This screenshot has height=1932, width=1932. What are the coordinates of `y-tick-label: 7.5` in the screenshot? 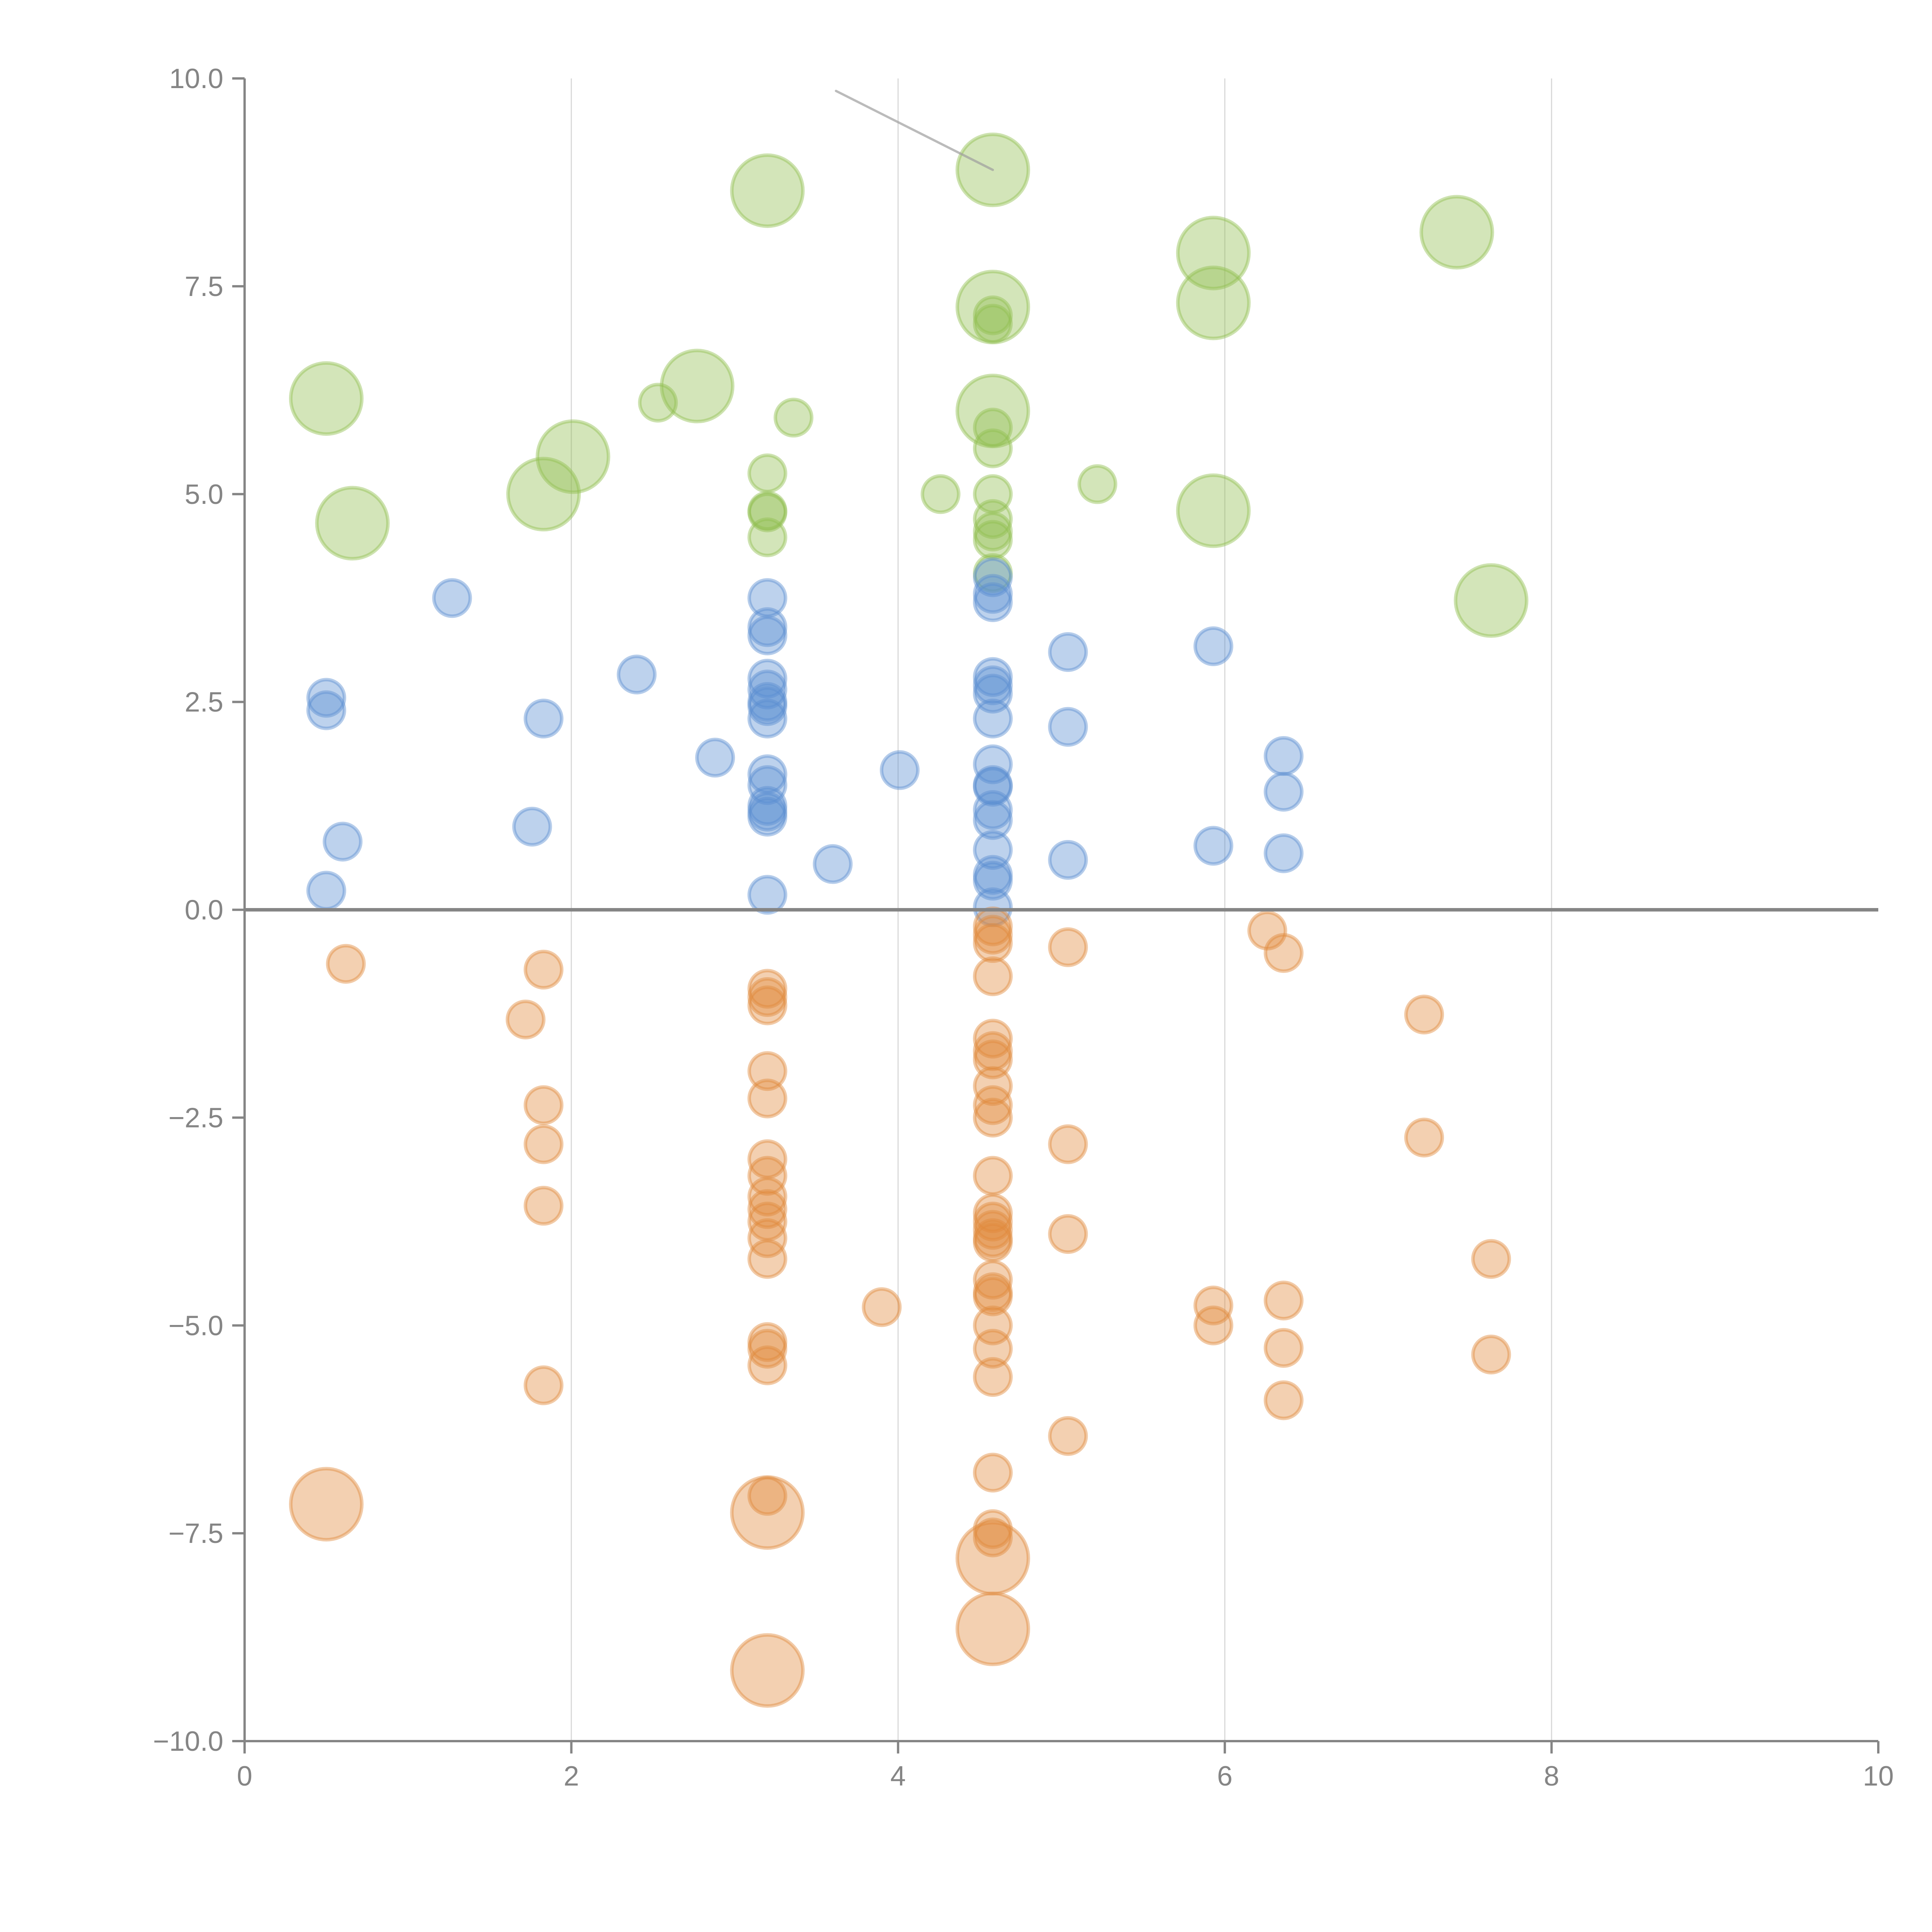 It's located at (204, 287).